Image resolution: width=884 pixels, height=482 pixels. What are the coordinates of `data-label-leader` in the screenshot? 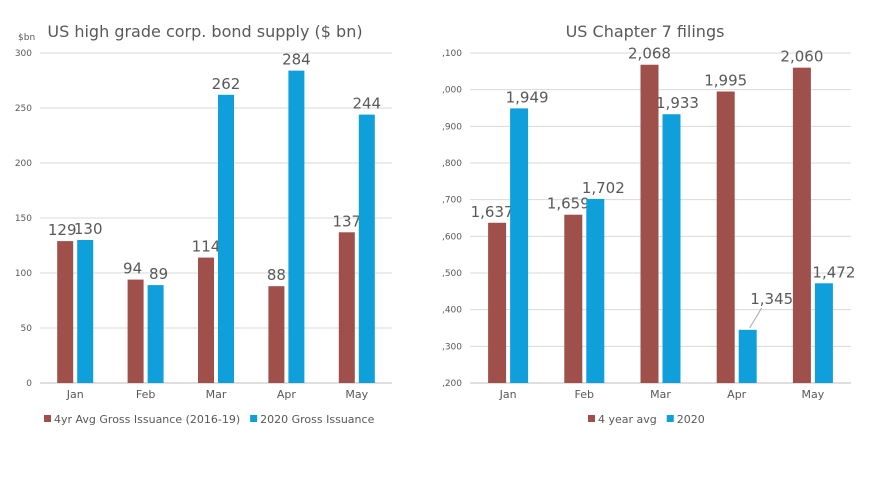 It's located at (756, 318).